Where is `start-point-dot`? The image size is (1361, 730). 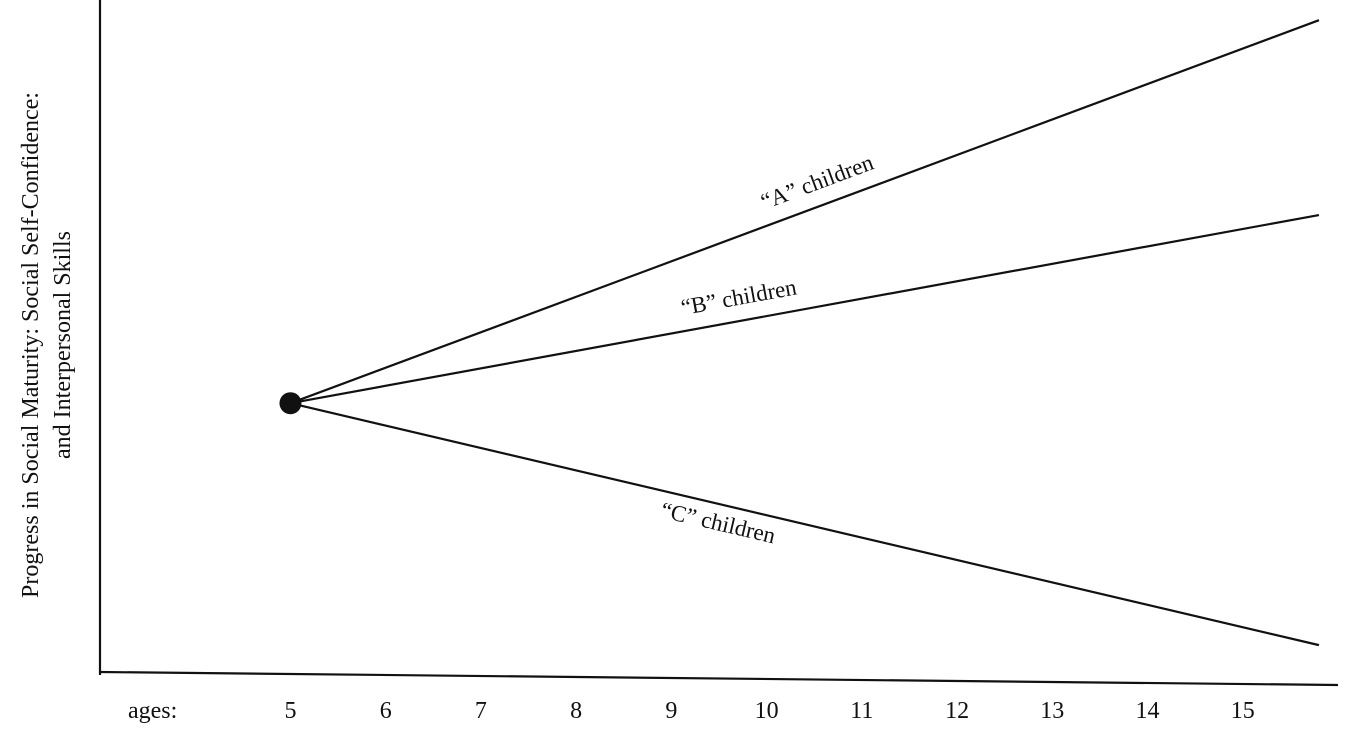 start-point-dot is located at coordinates (290, 403).